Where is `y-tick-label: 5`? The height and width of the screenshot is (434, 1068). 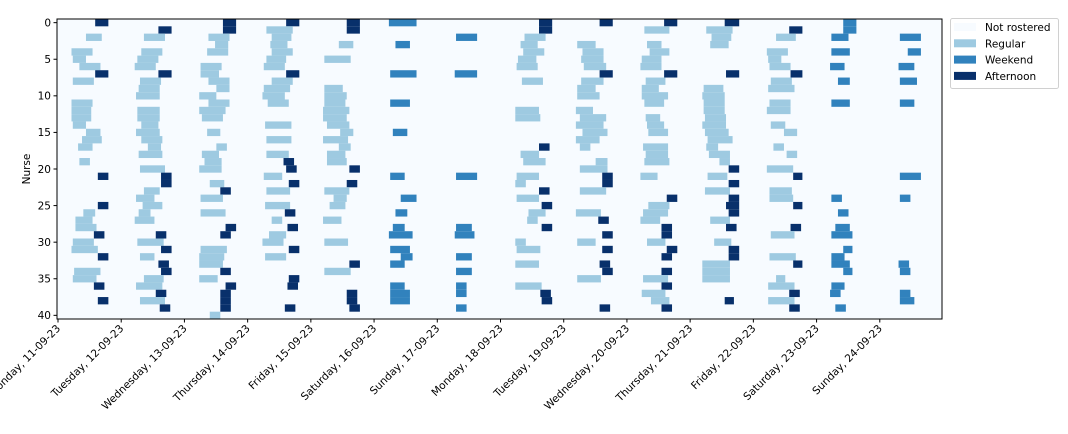 y-tick-label: 5 is located at coordinates (47, 60).